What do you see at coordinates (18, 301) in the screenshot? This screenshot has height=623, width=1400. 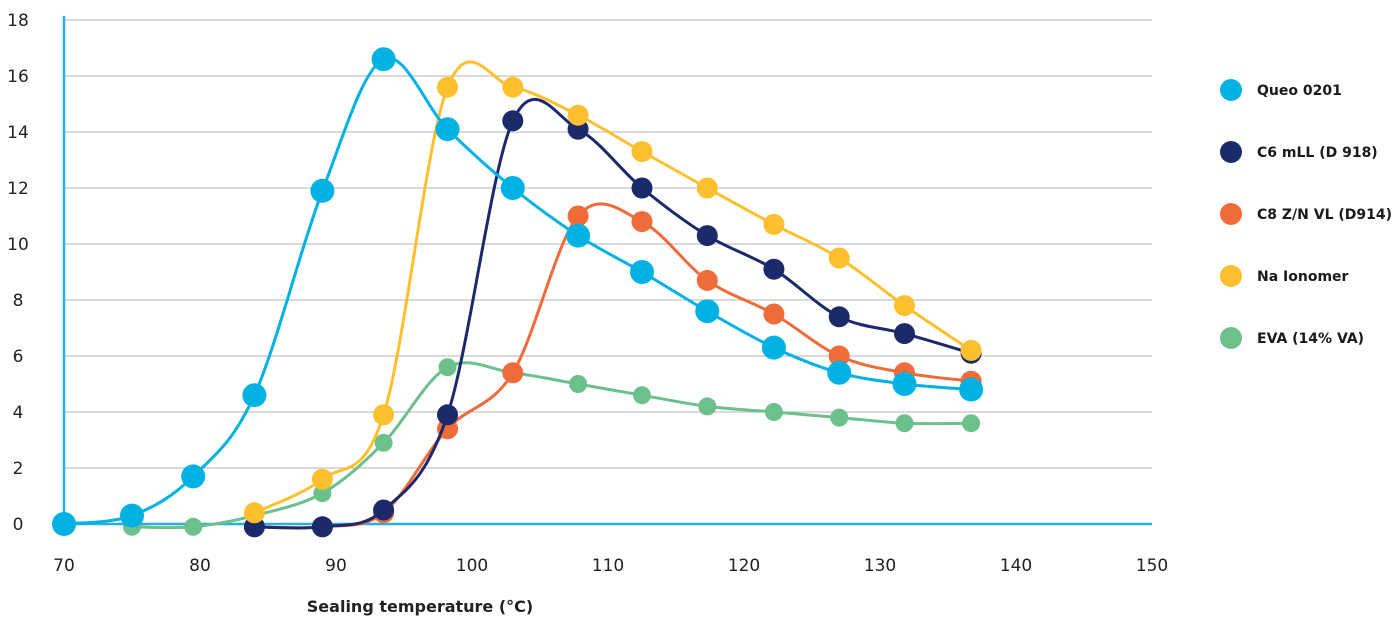 I see `y-tick-label: 8` at bounding box center [18, 301].